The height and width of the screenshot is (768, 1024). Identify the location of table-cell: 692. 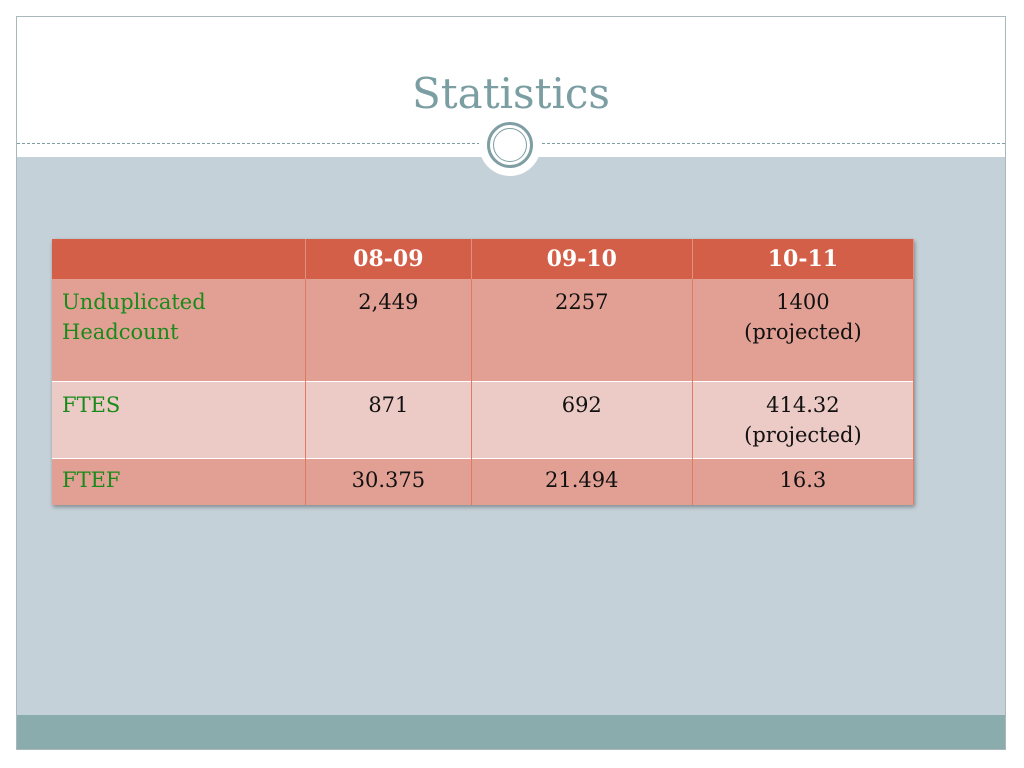
(582, 420).